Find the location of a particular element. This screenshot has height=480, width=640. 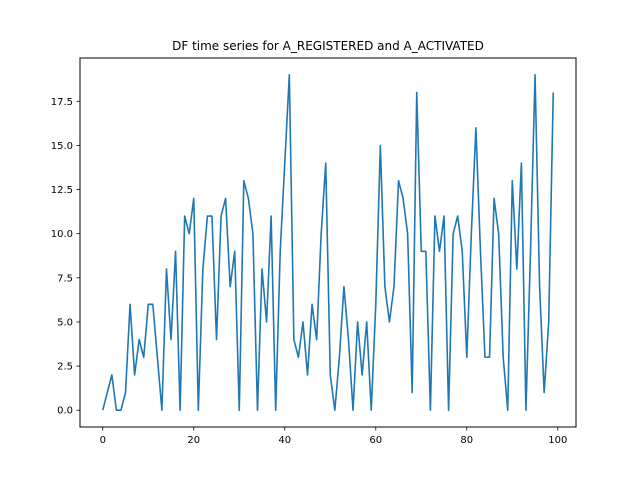

y-tick-label: 7.5 is located at coordinates (65, 278).